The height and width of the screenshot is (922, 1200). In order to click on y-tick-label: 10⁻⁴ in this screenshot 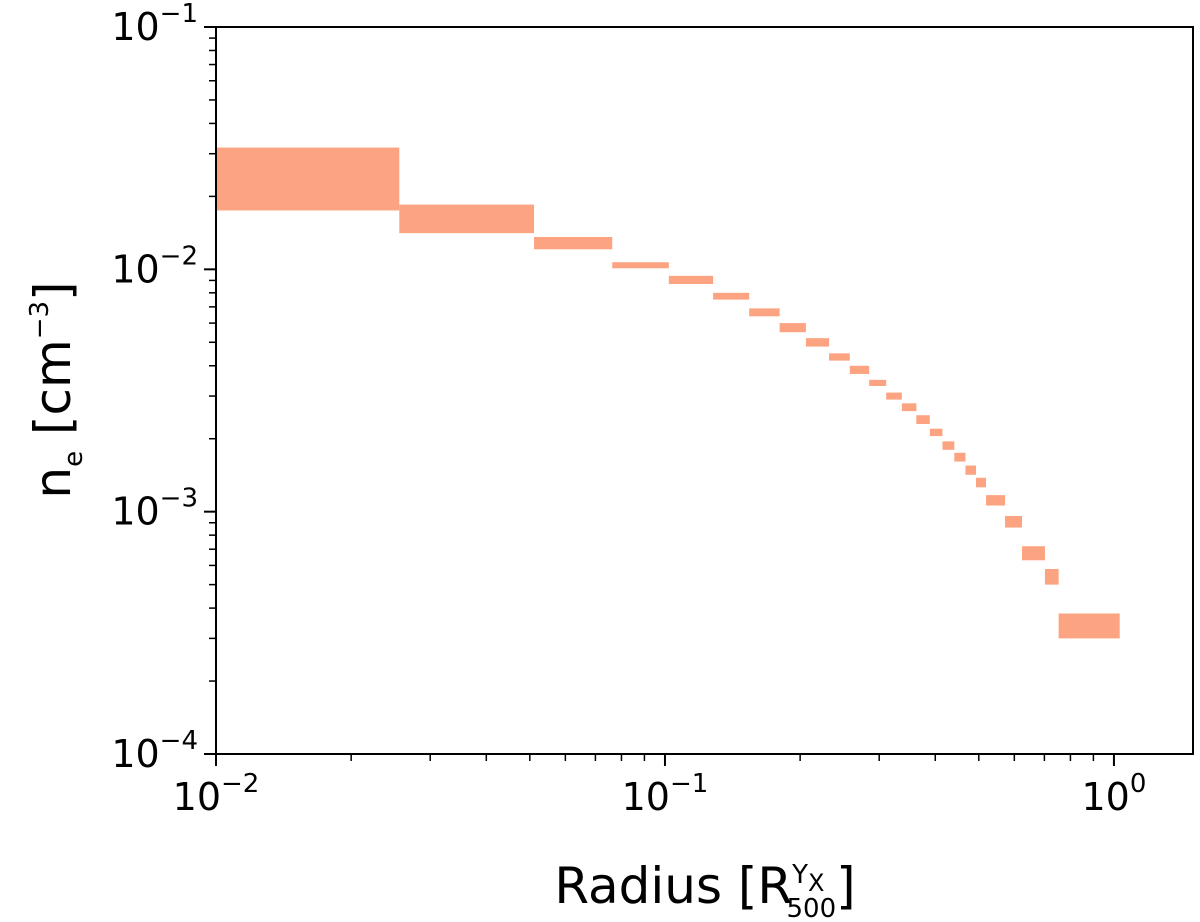, I will do `click(154, 751)`.